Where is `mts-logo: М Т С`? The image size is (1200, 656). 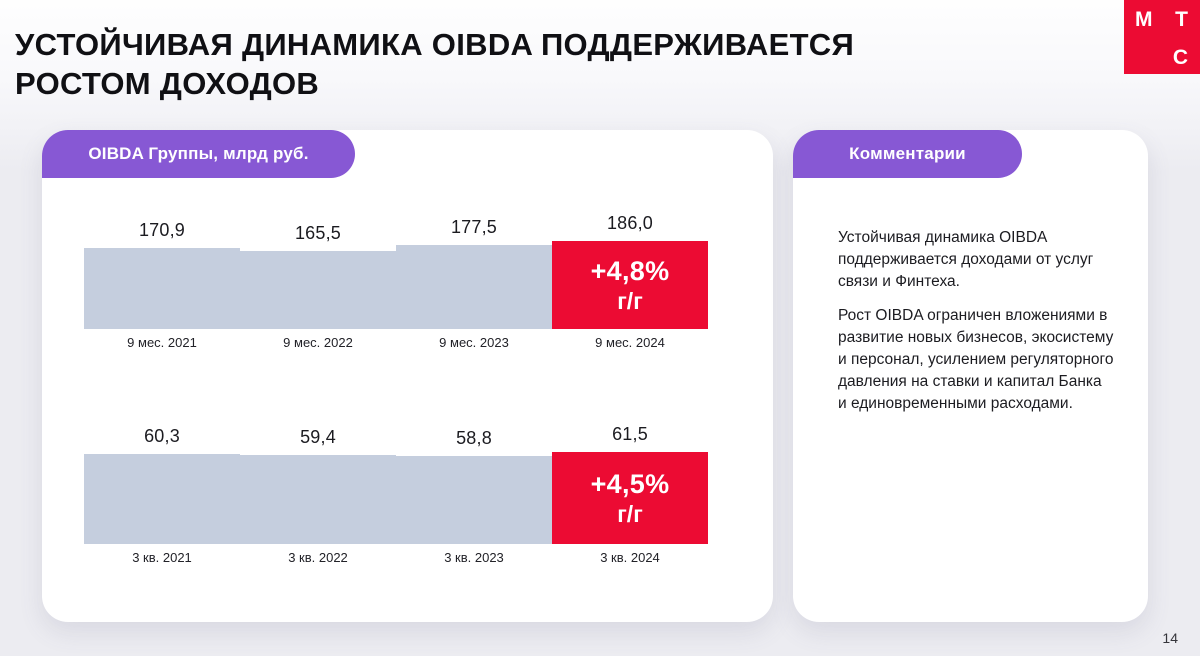
mts-logo: М Т С is located at coordinates (1162, 37).